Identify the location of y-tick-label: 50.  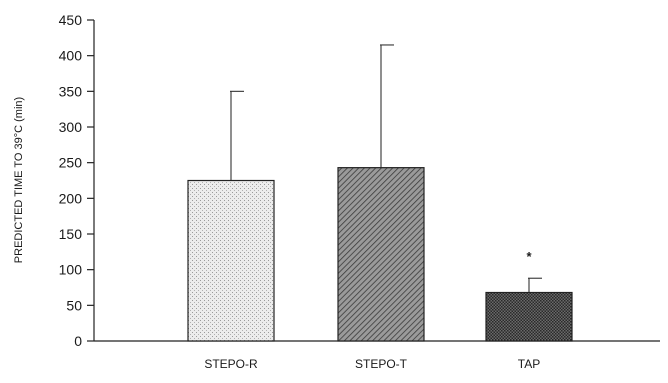
(74, 305).